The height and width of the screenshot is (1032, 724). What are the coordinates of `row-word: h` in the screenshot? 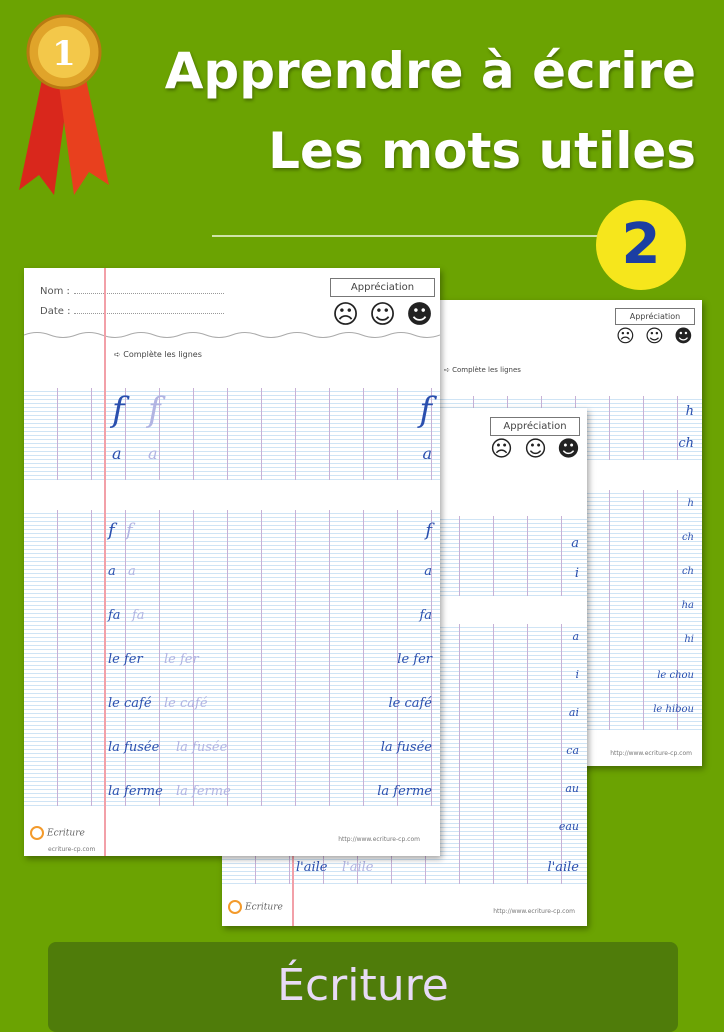 It's located at (690, 503).